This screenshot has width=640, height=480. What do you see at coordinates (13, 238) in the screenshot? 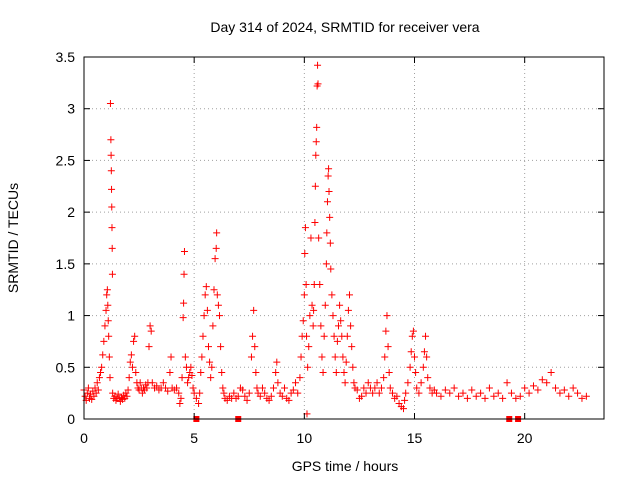
I see `y-axis-label: SRMTID / TECUs` at bounding box center [13, 238].